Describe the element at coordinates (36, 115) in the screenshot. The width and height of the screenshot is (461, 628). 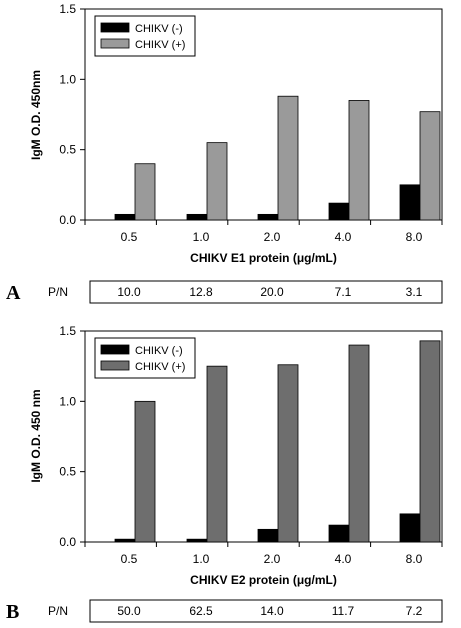
I see `y-axis-label: IgM O.D. 450nm` at that location.